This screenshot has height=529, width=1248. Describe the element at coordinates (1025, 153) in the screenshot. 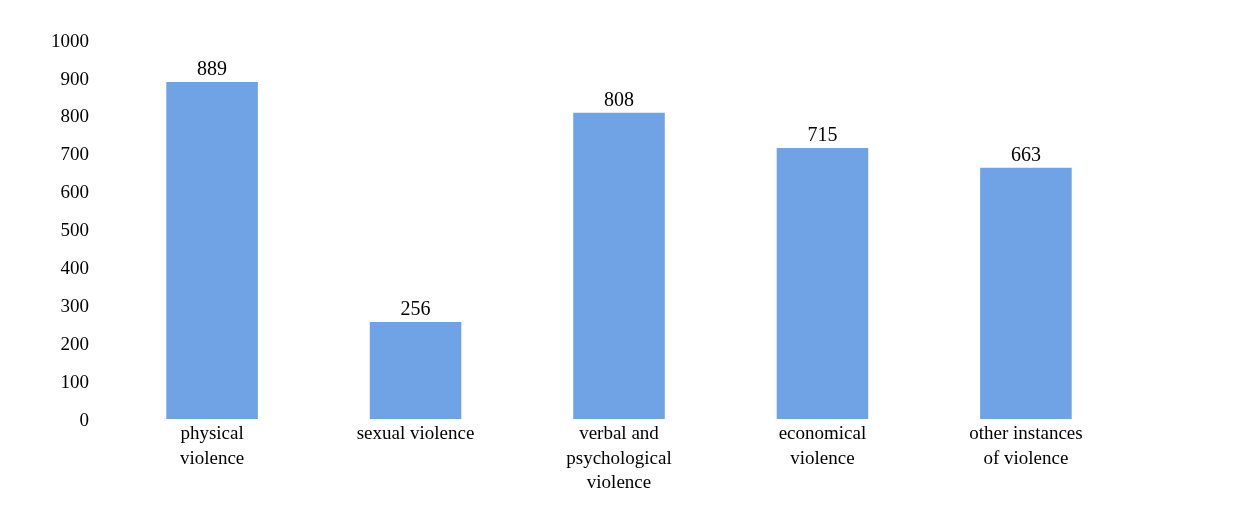

I see `data-label: 663` at that location.